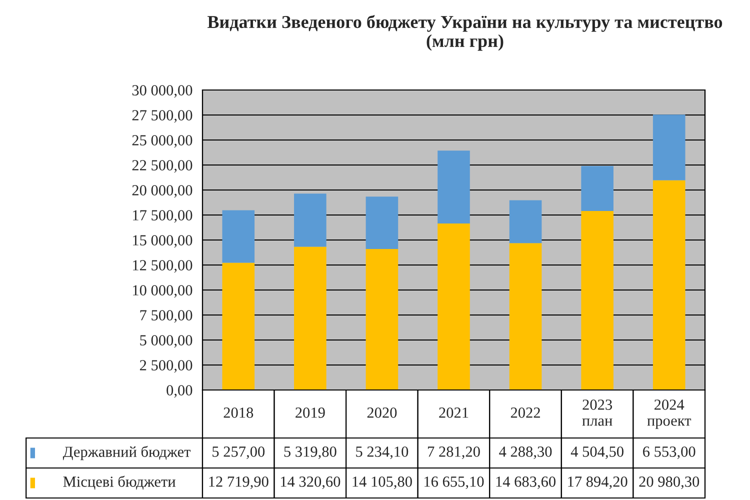  I want to click on y-tick-label: 22 500,00, so click(162, 166).